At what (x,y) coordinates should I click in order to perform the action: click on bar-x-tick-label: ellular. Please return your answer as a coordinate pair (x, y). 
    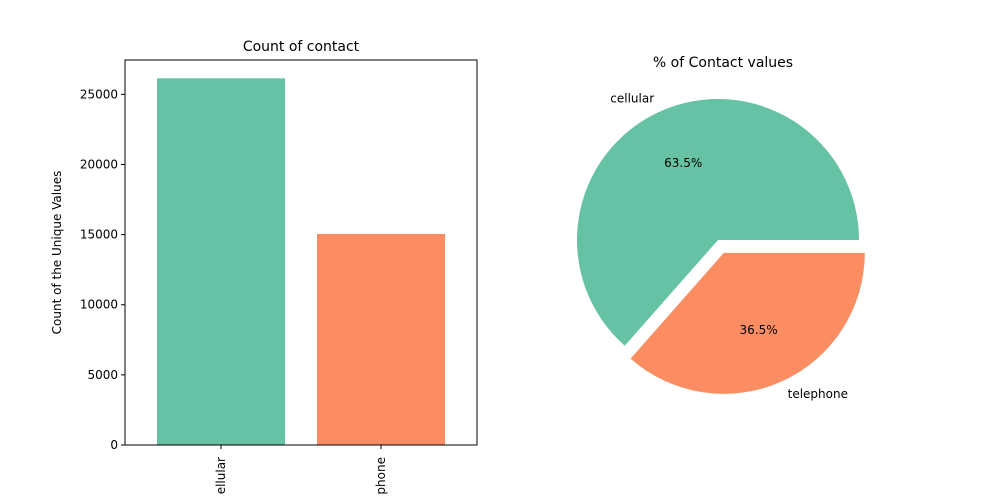
    Looking at the image, I should click on (221, 475).